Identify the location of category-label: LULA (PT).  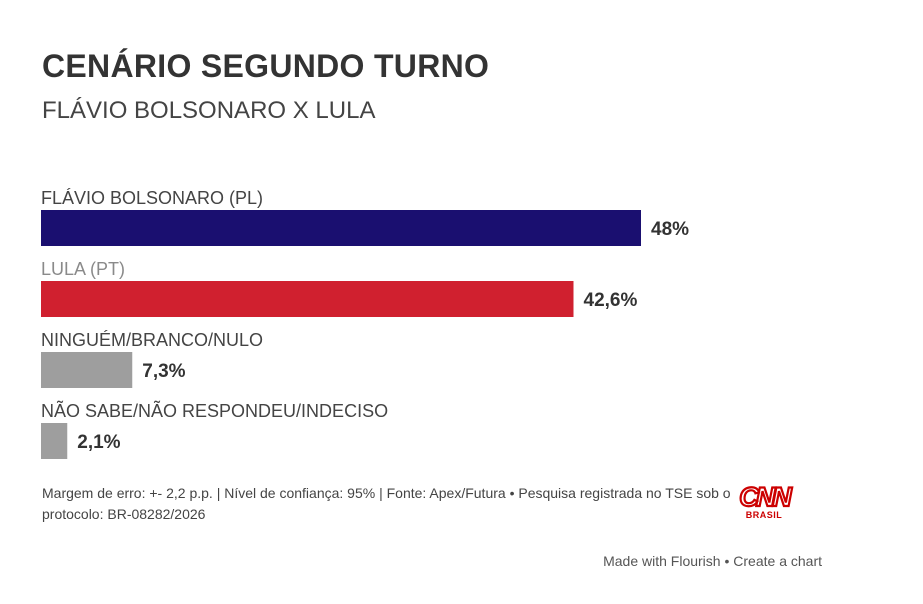
(83, 269).